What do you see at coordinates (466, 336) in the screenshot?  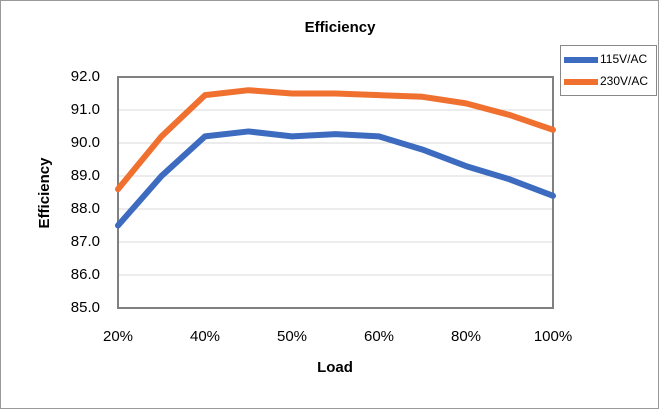 I see `x-tick-label: 80%` at bounding box center [466, 336].